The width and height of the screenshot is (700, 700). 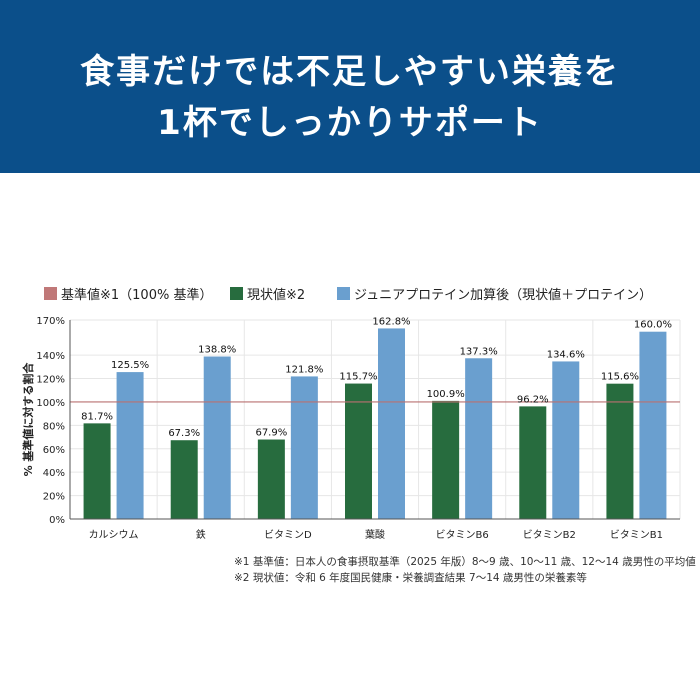 What do you see at coordinates (137, 295) in the screenshot?
I see `legend-label-baseline: 基準値※1（100% 基準）` at bounding box center [137, 295].